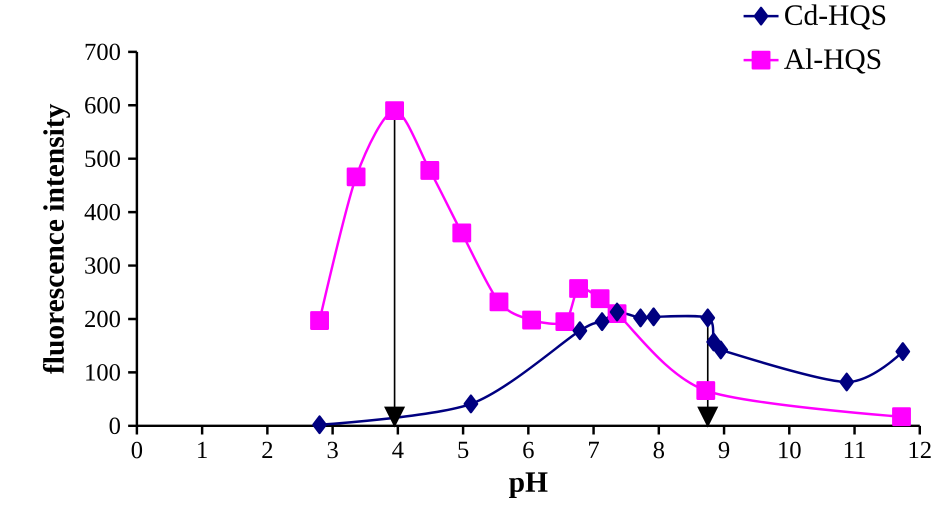 Image resolution: width=932 pixels, height=528 pixels. What do you see at coordinates (659, 450) in the screenshot?
I see `x-tick-label: 8` at bounding box center [659, 450].